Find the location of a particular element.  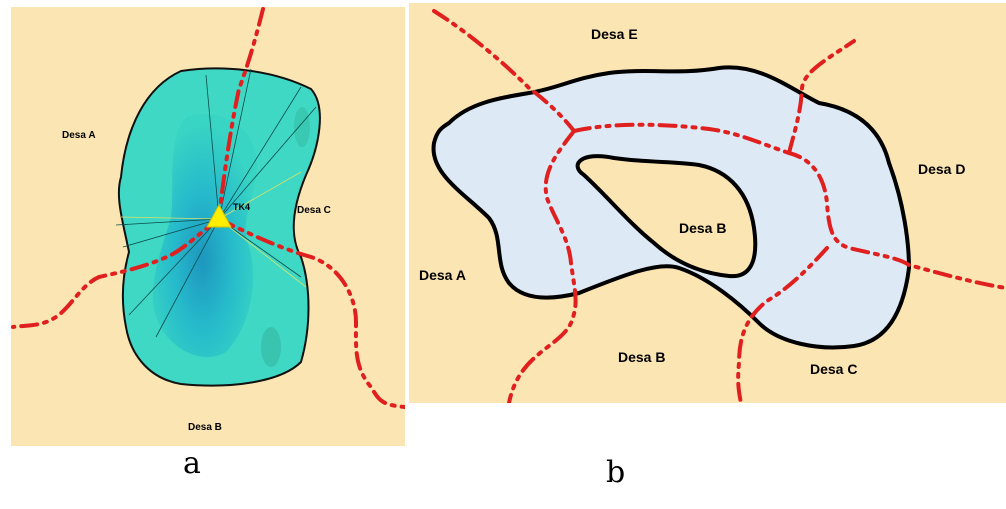

shoal-south is located at coordinates (271, 347).